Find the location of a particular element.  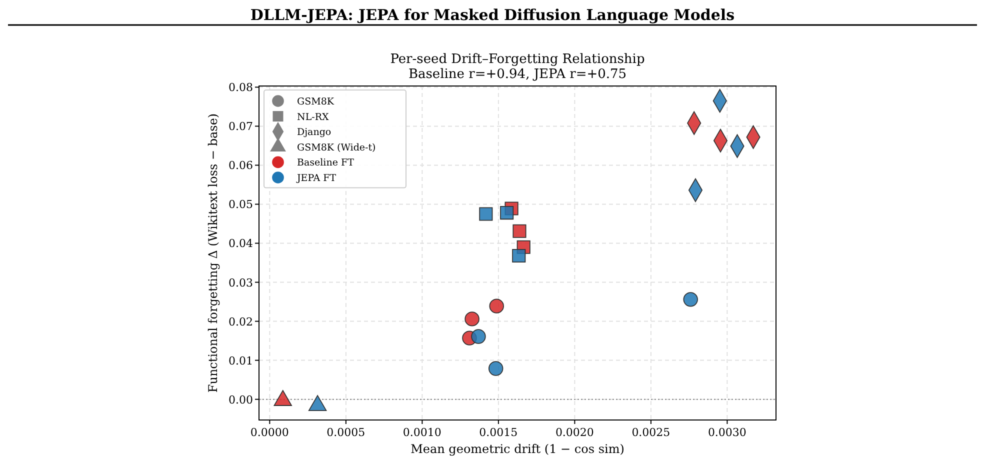

legend-label: JEPA FT is located at coordinates (316, 178).